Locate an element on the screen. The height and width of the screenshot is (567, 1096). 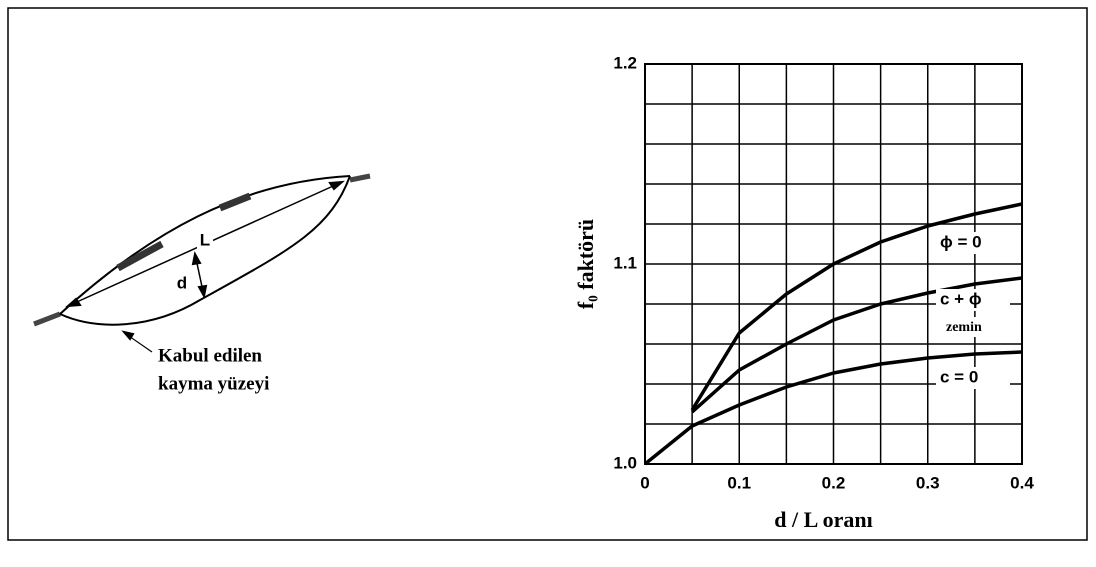
length-label: L is located at coordinates (205, 239).